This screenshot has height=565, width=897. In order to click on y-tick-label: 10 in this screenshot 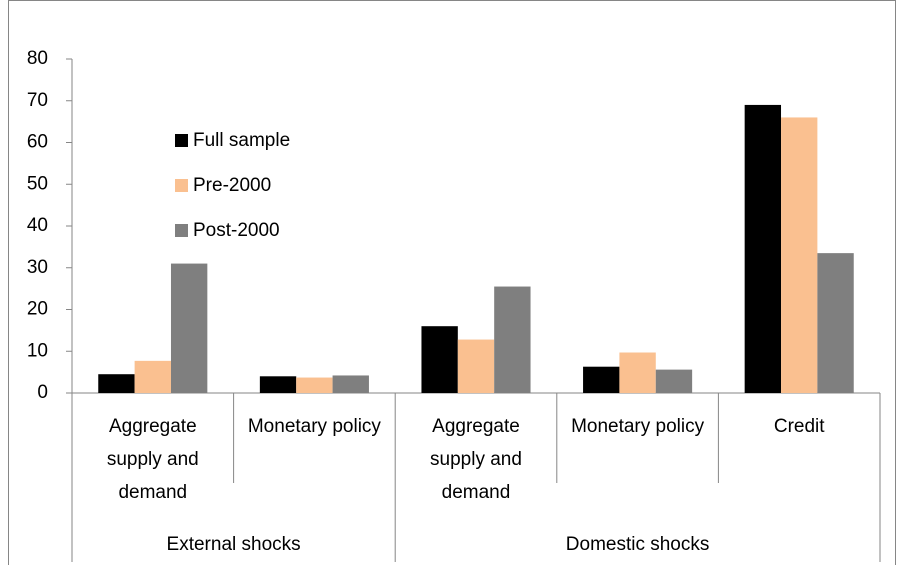, I will do `click(37, 350)`.